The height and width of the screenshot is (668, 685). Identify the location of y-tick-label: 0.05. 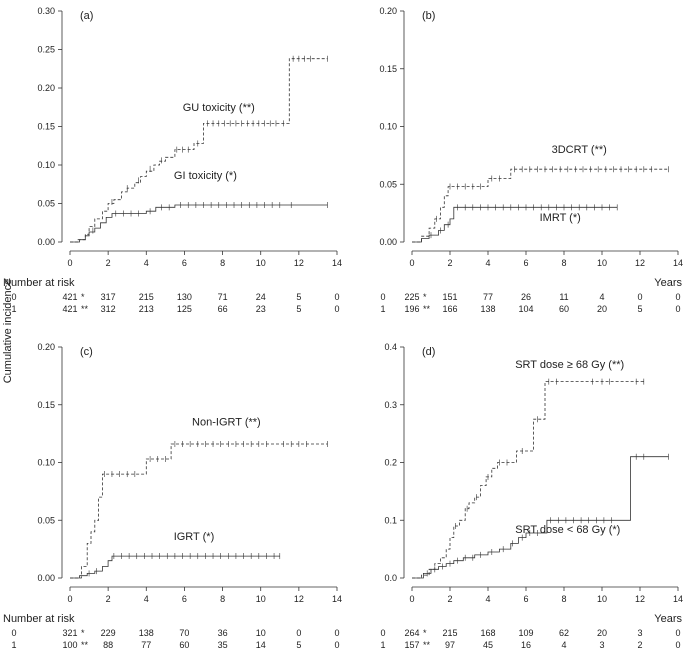
(46, 204).